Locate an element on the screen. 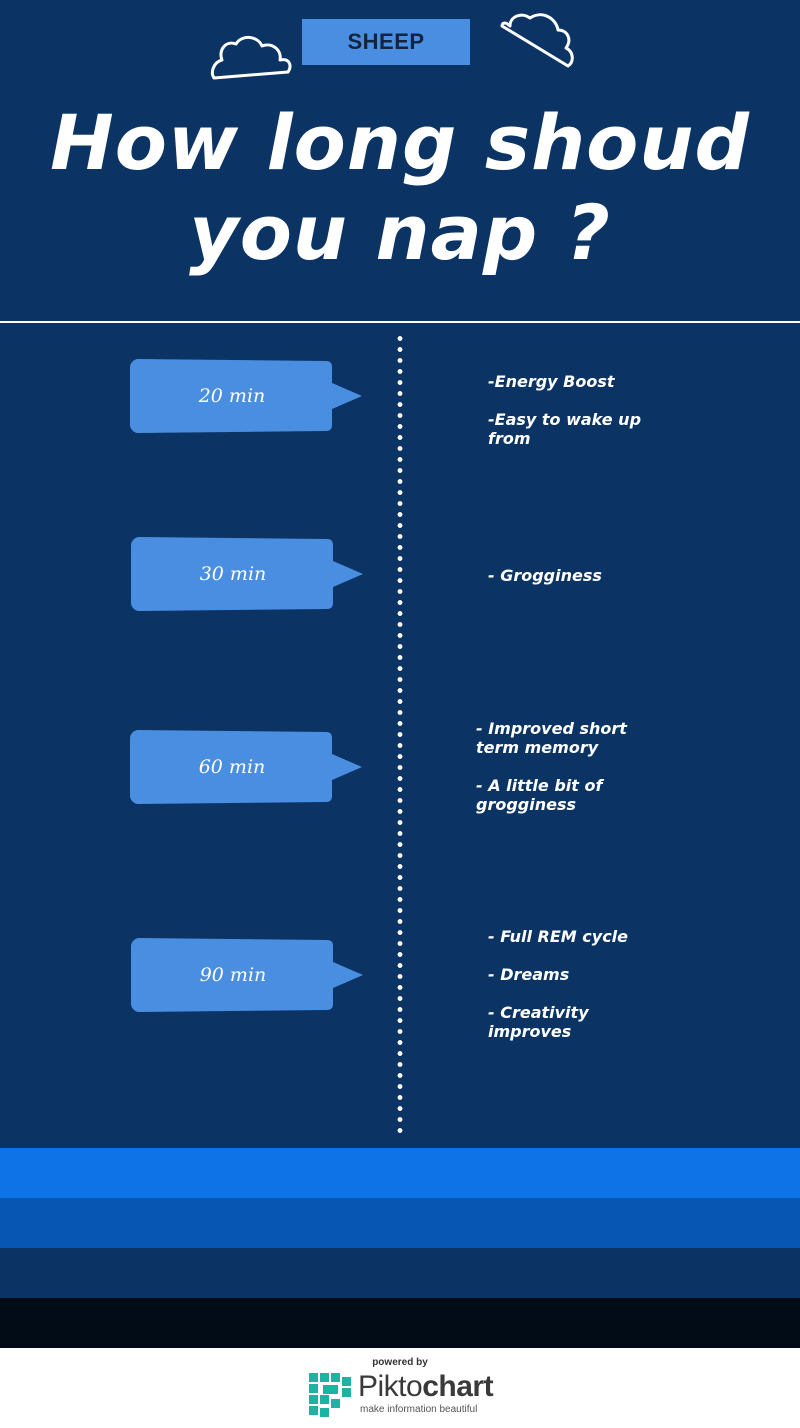  duration-bubble: 60 min is located at coordinates (248, 769).